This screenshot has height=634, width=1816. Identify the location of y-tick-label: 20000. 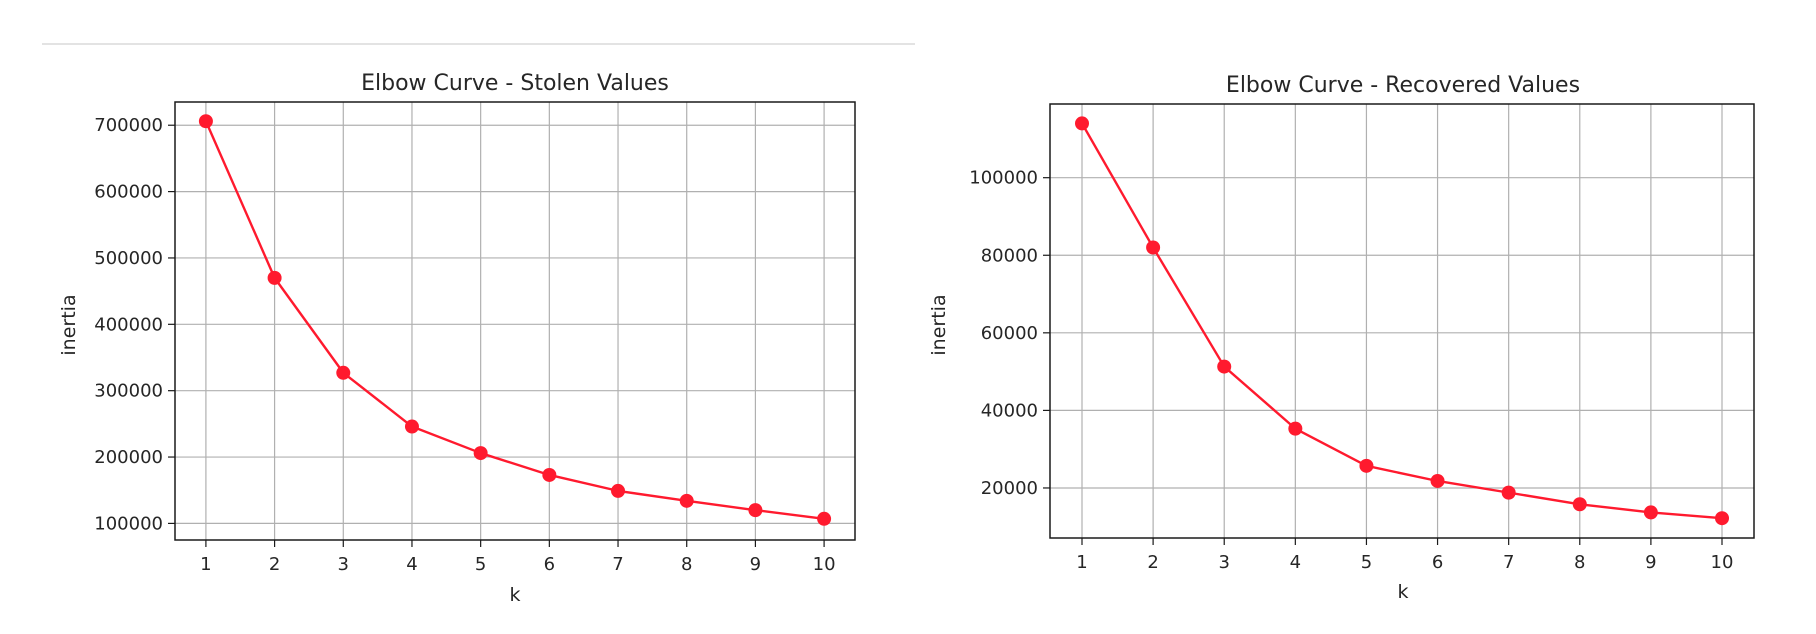
(1009, 488).